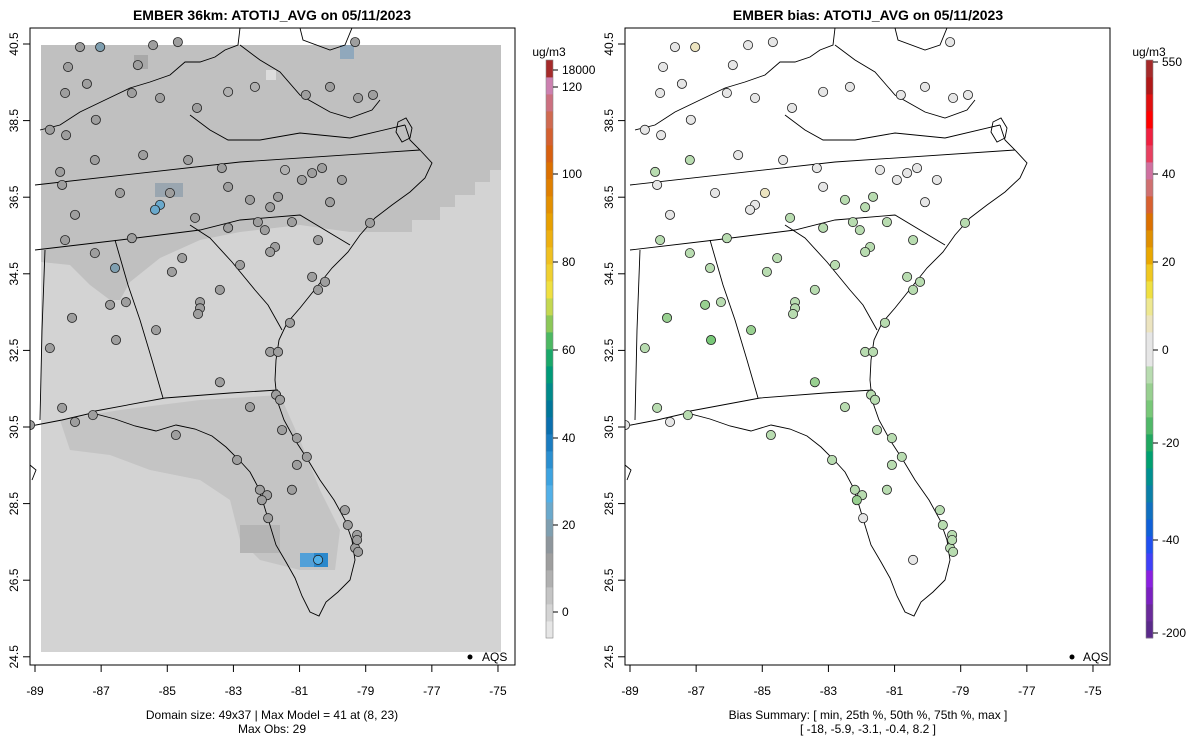 The image size is (1200, 755). I want to click on right-footer-line2: [ -18, -5.9, -3.1, -0.4, 8.2 ], so click(868, 729).